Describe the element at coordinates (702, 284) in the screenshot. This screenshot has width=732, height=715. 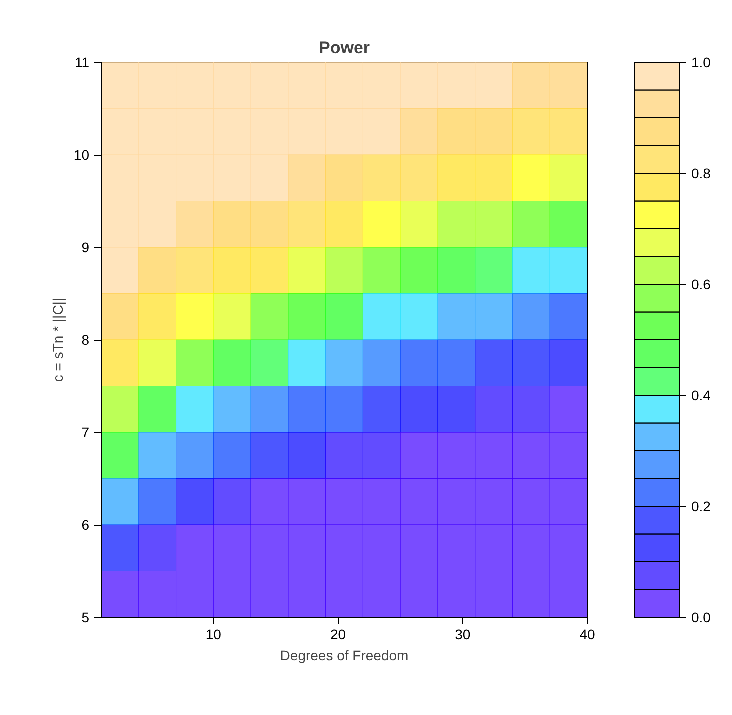
I see `color-bar-label: 0.6` at that location.